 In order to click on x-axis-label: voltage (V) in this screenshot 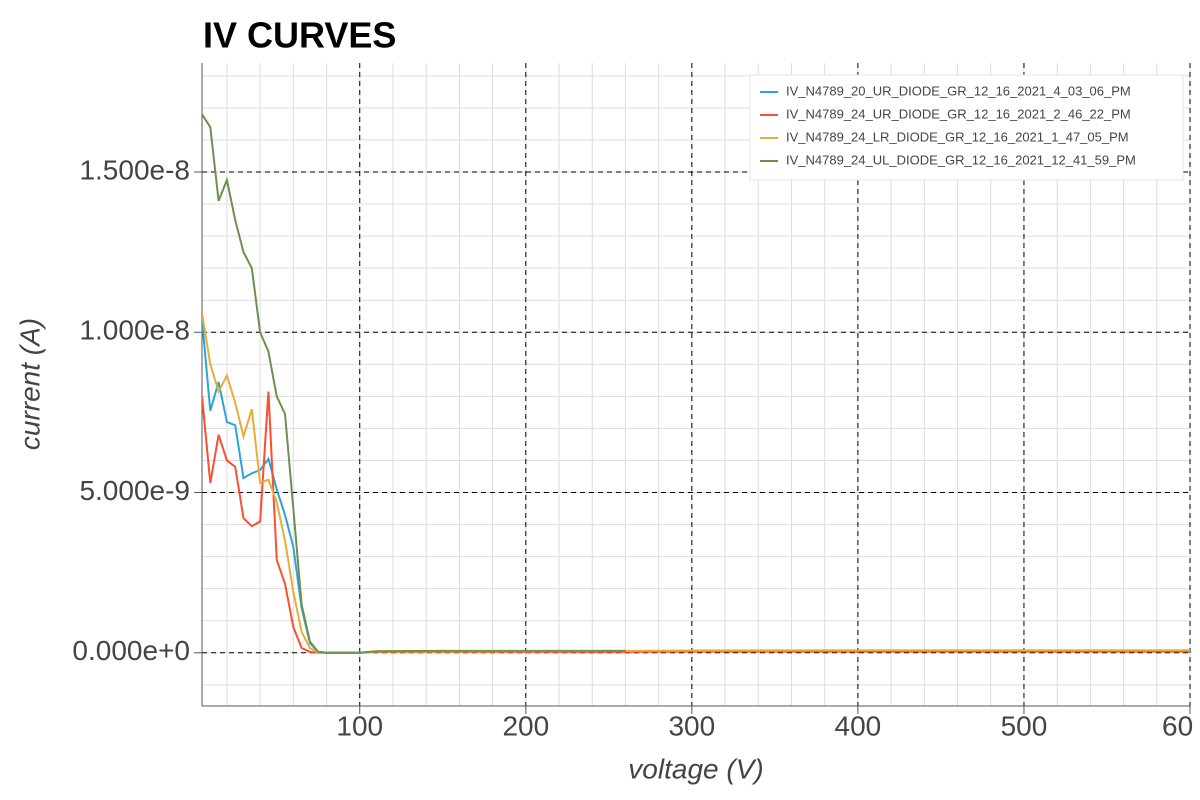, I will do `click(695, 768)`.